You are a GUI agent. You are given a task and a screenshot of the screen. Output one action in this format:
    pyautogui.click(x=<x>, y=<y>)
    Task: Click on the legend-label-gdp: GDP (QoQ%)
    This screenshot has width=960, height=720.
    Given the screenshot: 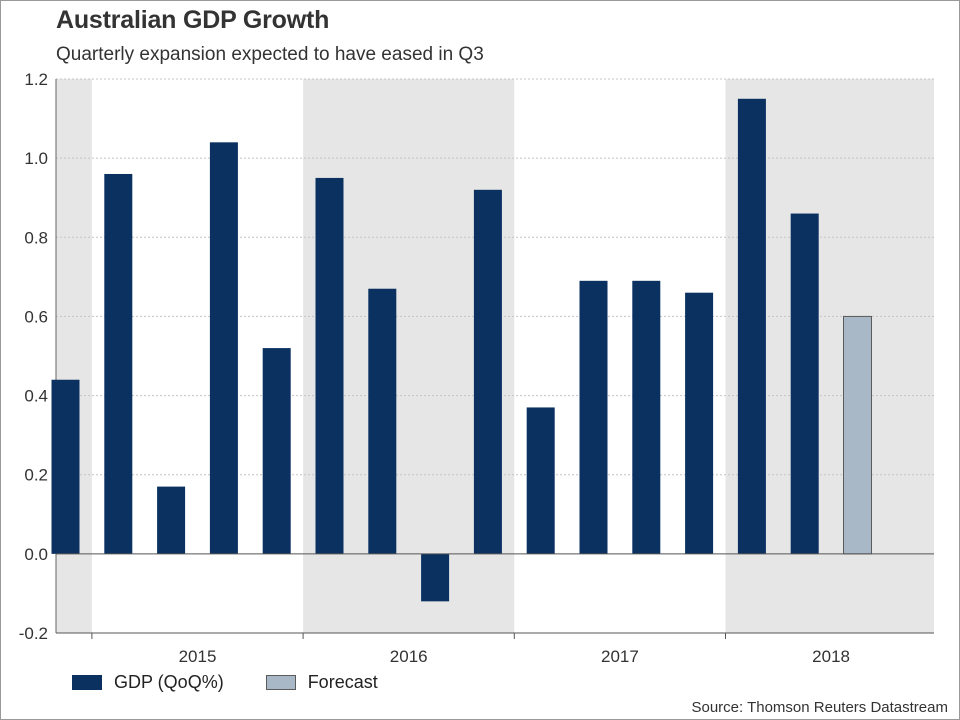 What is the action you would take?
    pyautogui.click(x=169, y=682)
    